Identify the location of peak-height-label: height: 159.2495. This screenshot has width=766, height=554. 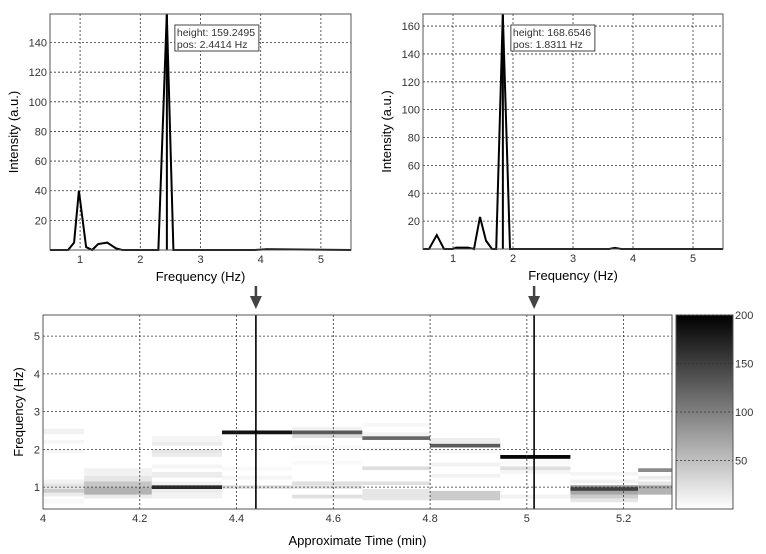
(216, 33).